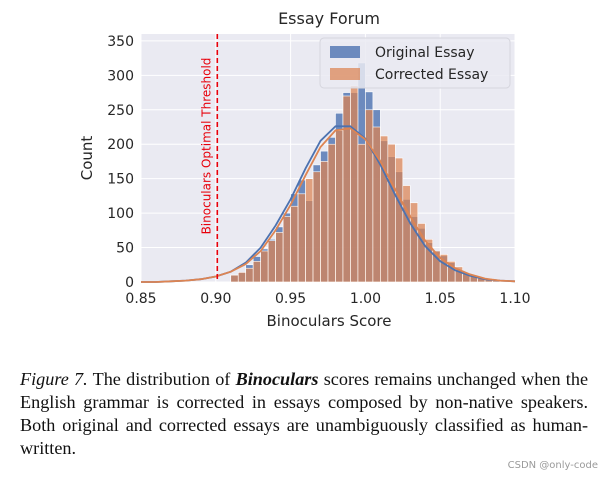 Image resolution: width=608 pixels, height=480 pixels. What do you see at coordinates (514, 299) in the screenshot?
I see `x-tick-label: 1.10` at bounding box center [514, 299].